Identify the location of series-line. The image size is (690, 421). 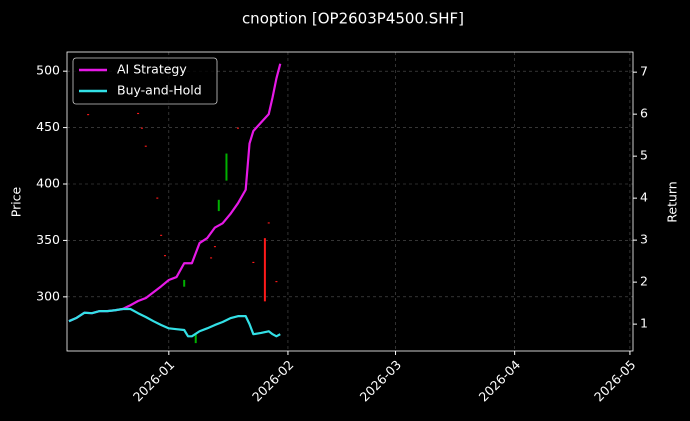
(174, 322).